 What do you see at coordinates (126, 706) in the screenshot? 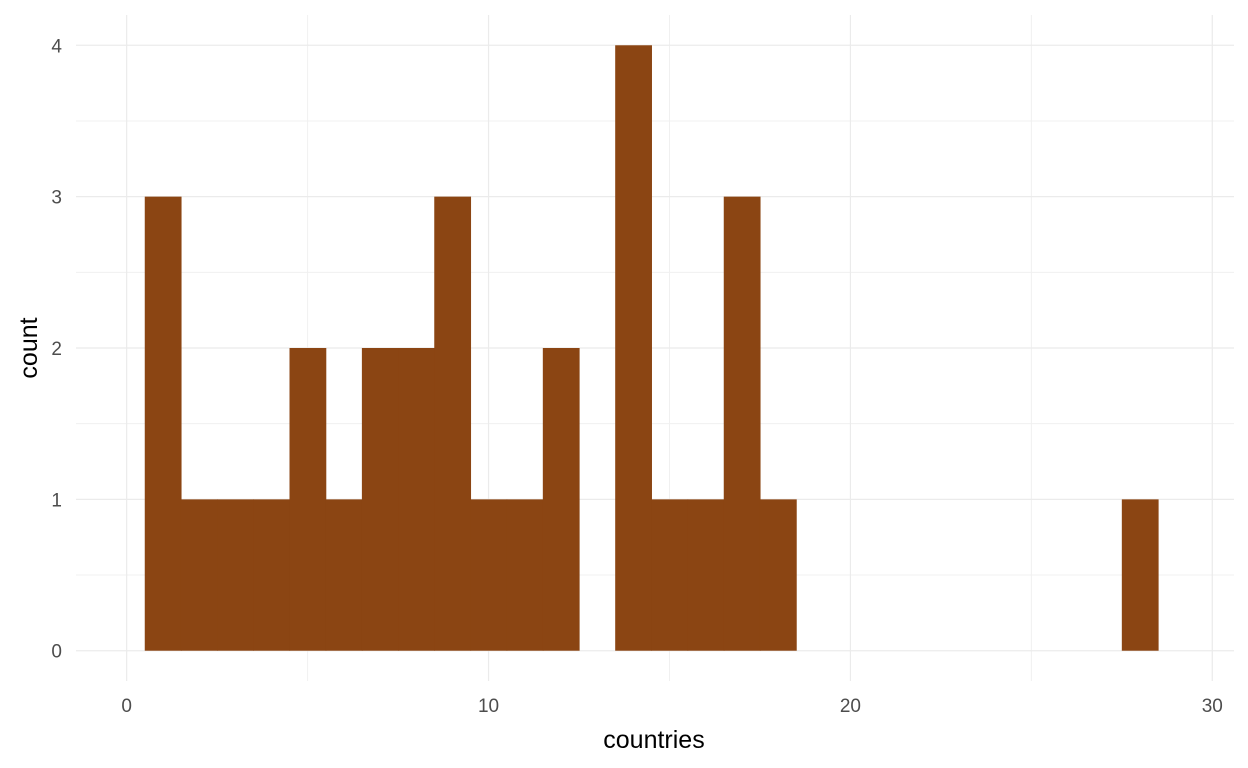
I see `x-tick-label: 0` at bounding box center [126, 706].